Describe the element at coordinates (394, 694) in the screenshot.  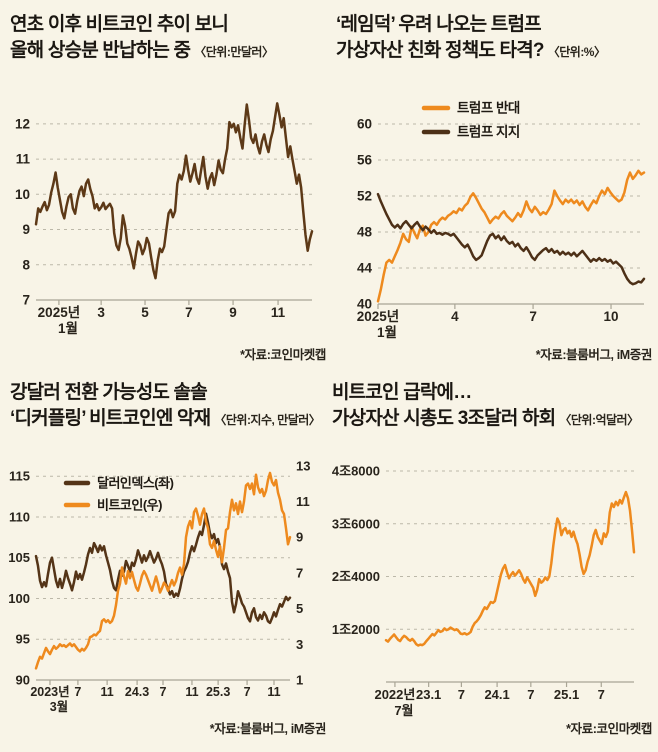
I see `svg-text: 2022년` at that location.